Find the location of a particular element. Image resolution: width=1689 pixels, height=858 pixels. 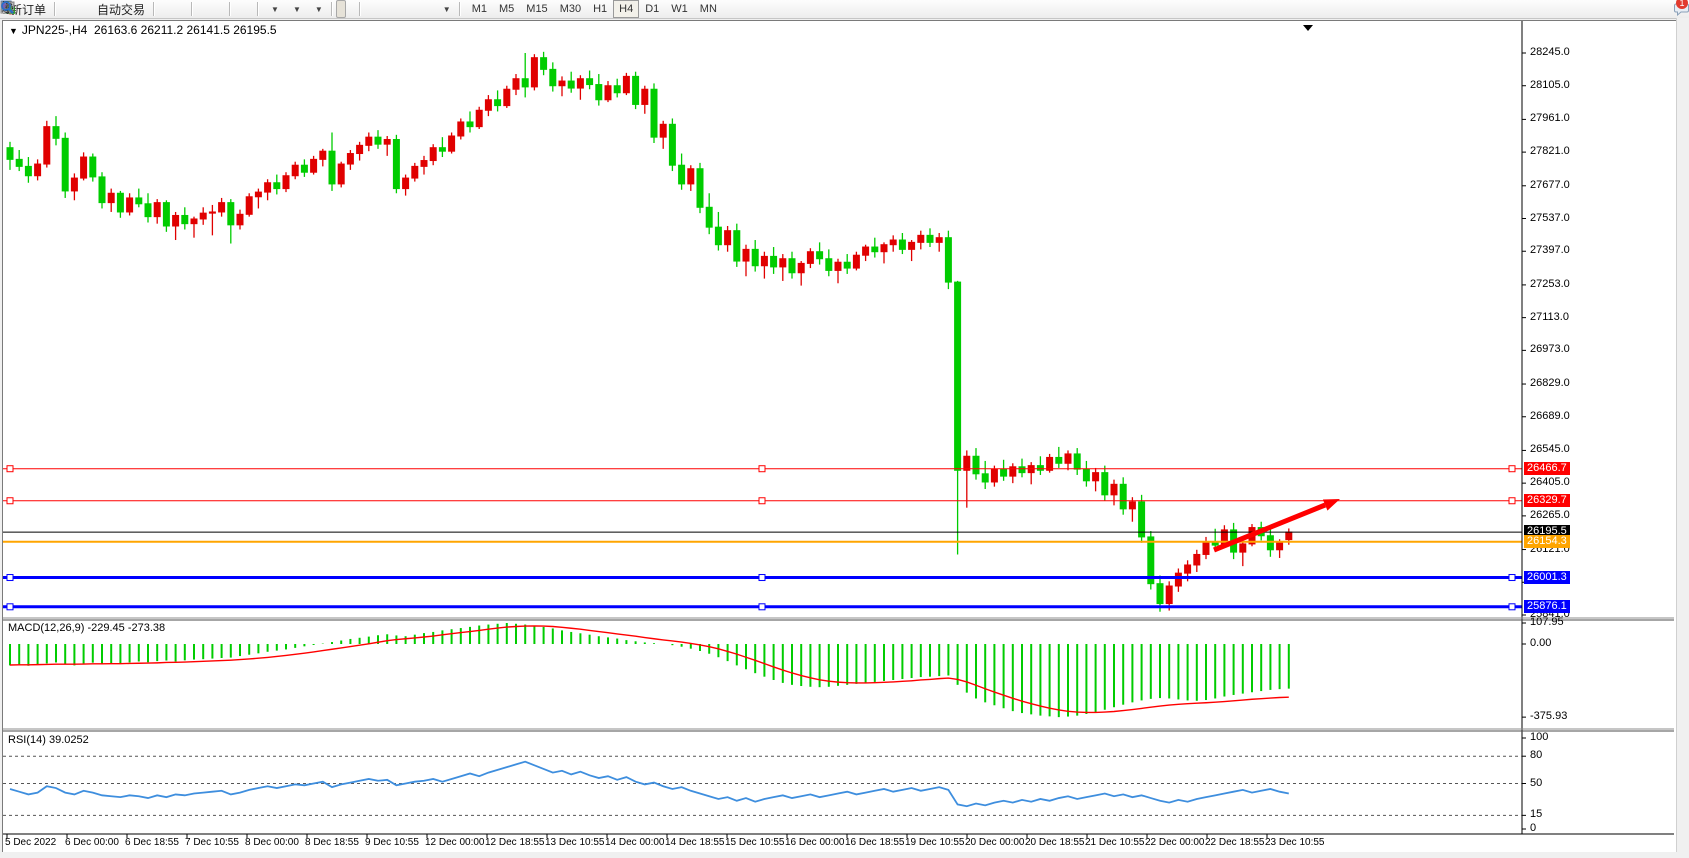

time-axis-label: 6 Dec 00:00 is located at coordinates (92, 842).